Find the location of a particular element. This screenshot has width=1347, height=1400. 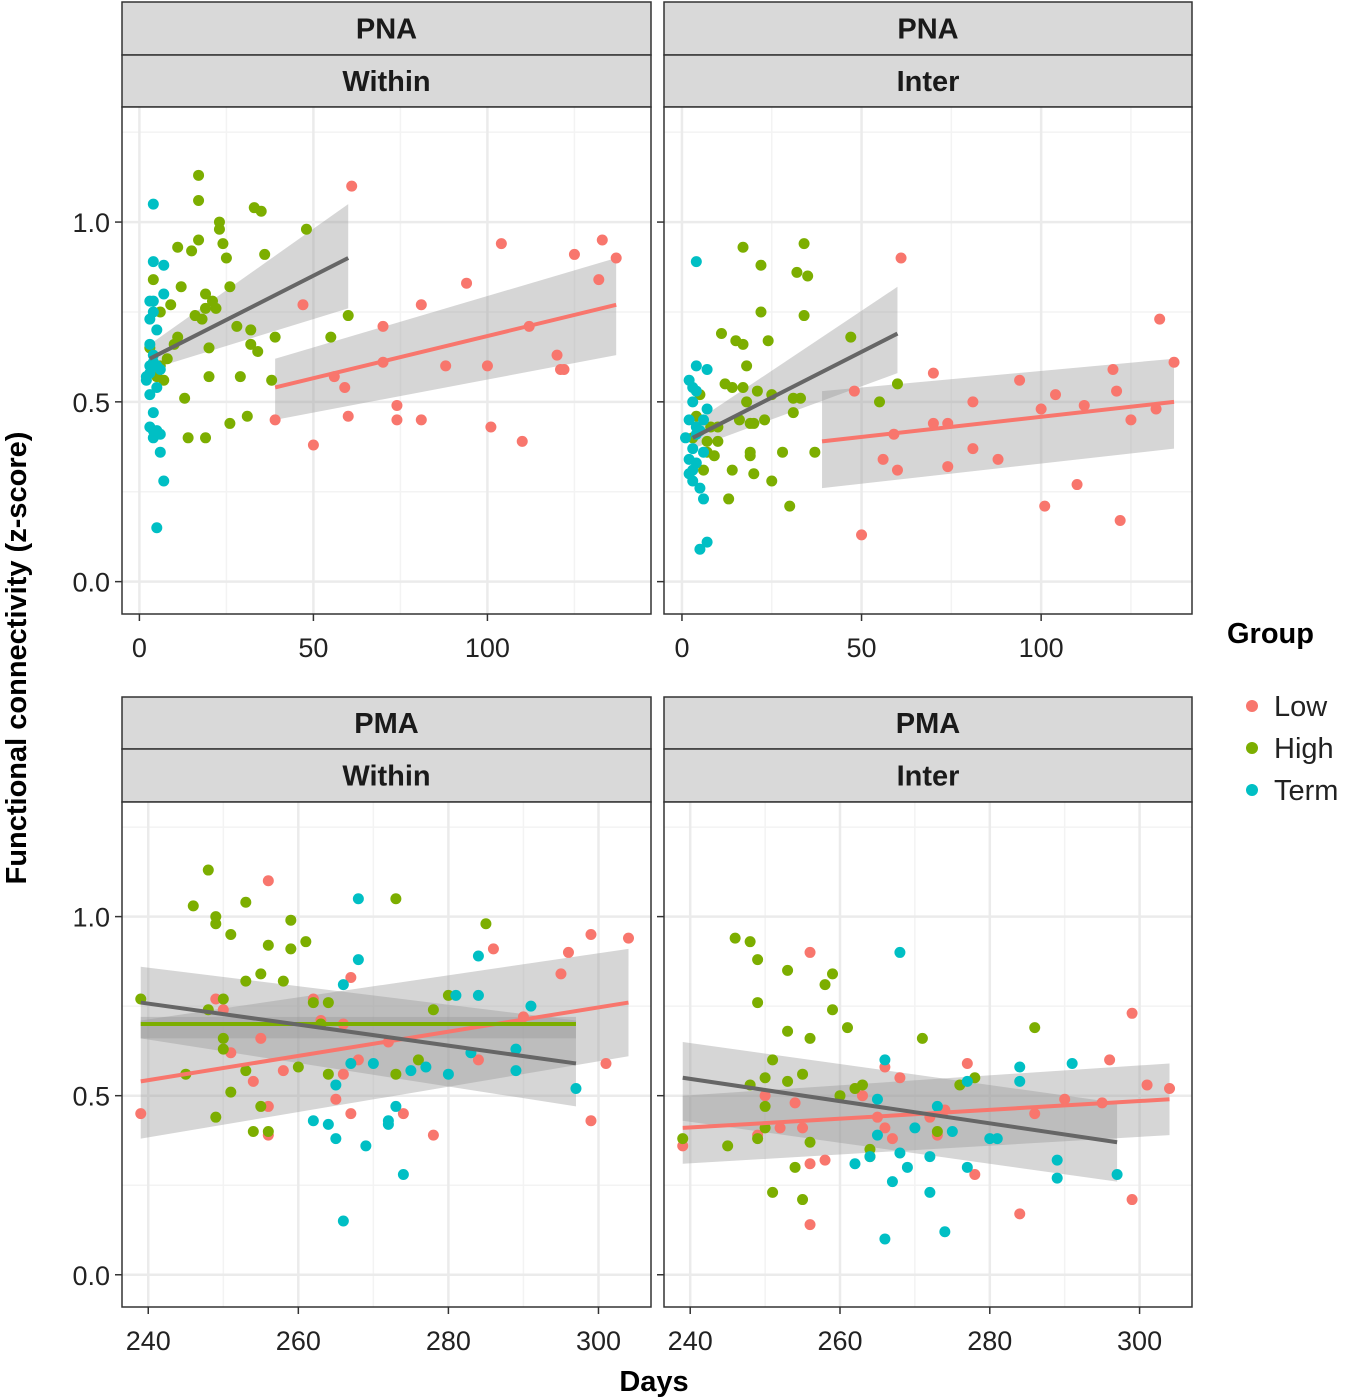

y-tick-label: 0.5 is located at coordinates (91, 403).